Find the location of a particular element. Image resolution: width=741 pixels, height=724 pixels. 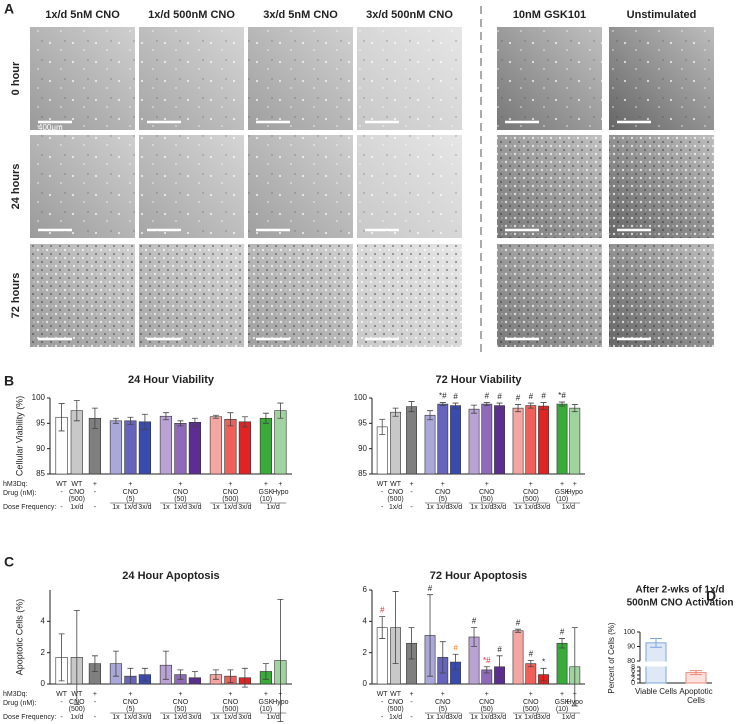

column-header: Unstimulated is located at coordinates (662, 15).